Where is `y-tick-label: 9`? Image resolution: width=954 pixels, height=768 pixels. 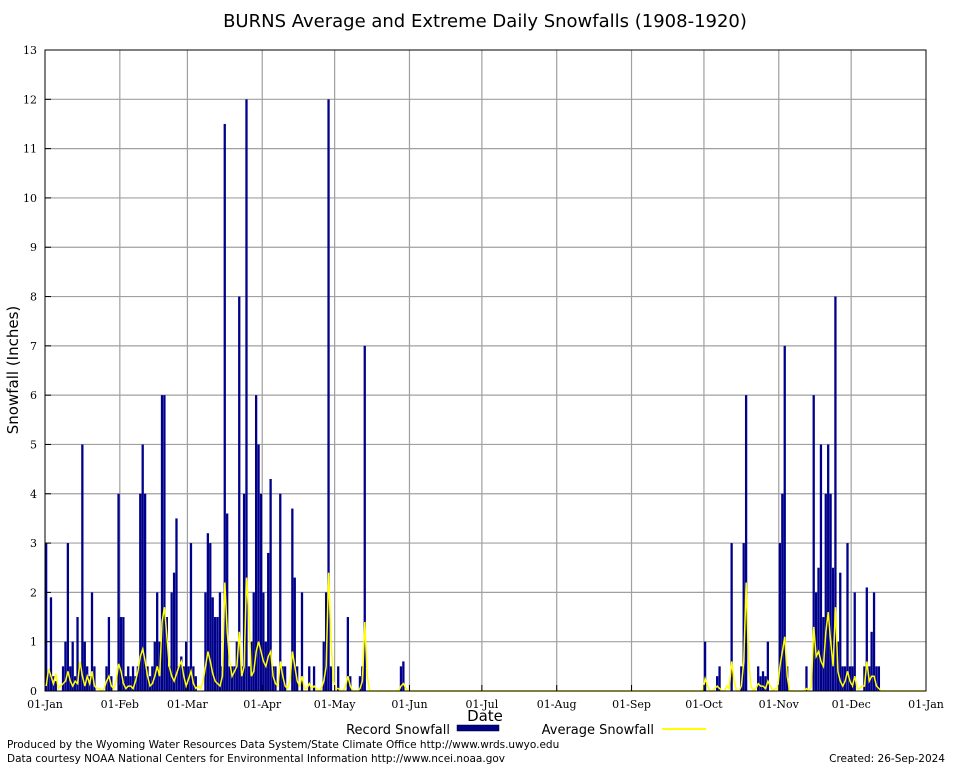 y-tick-label: 9 is located at coordinates (33, 247).